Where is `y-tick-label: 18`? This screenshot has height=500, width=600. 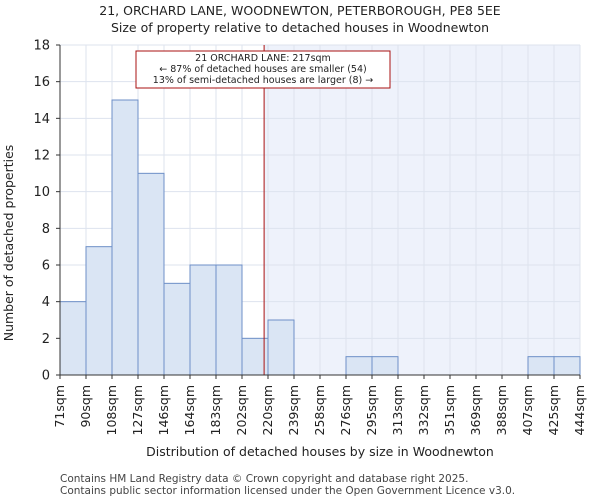 y-tick-label: 18 is located at coordinates (41, 46).